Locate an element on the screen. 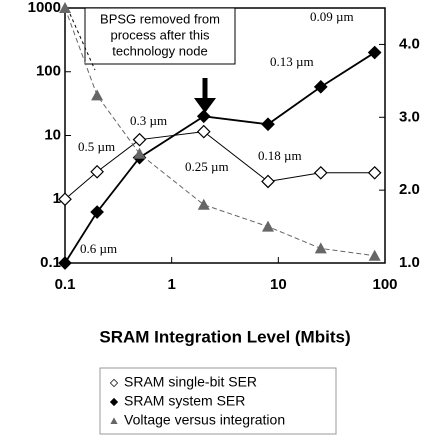  legend-label: SRAM system SER is located at coordinates (184, 401).